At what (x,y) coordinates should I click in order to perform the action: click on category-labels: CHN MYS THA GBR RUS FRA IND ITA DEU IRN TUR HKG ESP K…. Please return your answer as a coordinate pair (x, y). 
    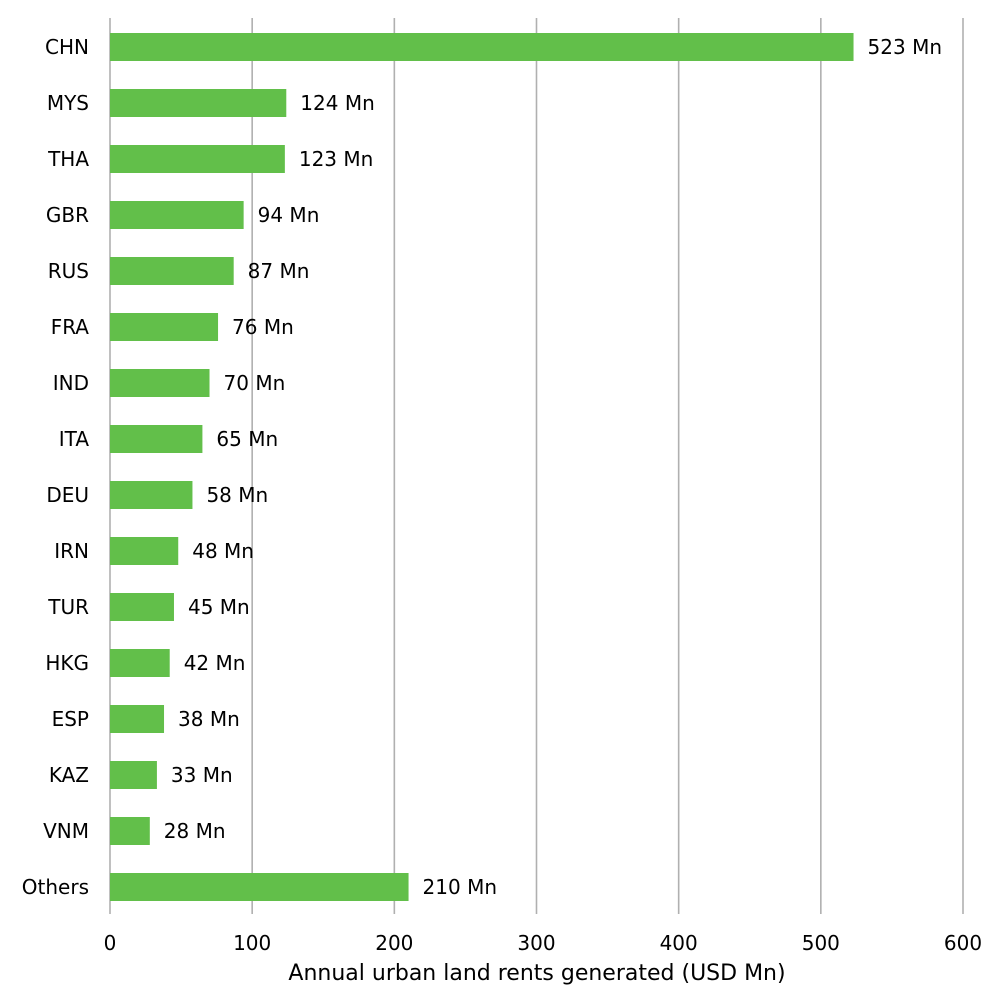
    Looking at the image, I should click on (56, 467).